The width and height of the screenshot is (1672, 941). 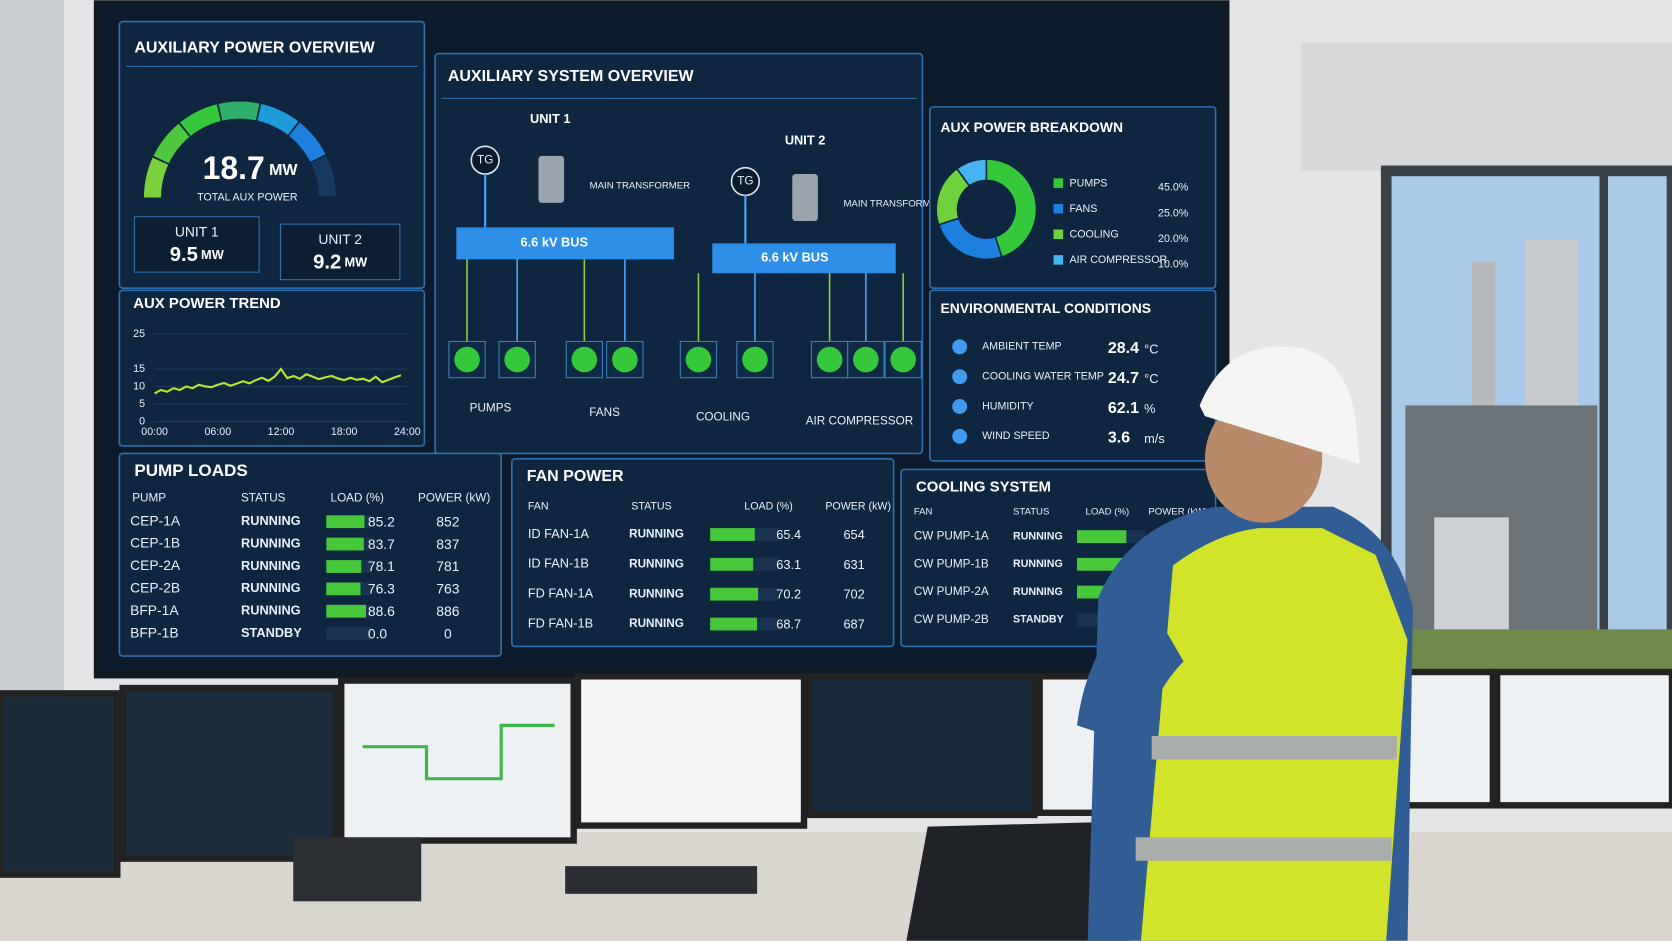 What do you see at coordinates (378, 633) in the screenshot?
I see `row-load: 0.0` at bounding box center [378, 633].